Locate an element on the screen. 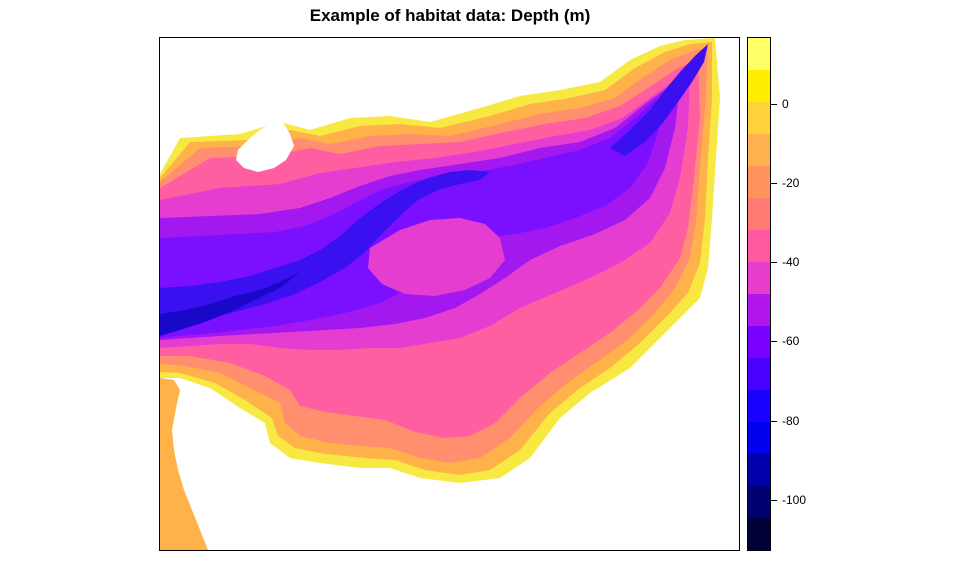 This screenshot has width=960, height=576. legend-tick-label: -80 is located at coordinates (791, 420).